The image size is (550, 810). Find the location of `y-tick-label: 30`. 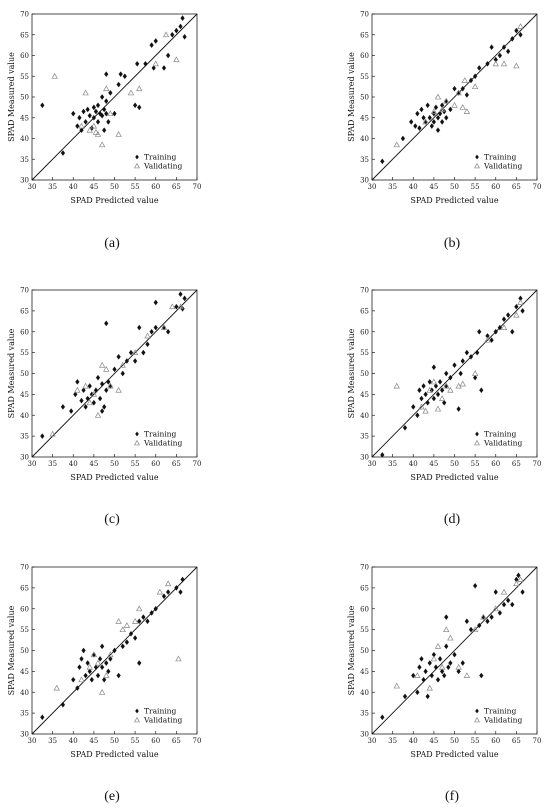

y-tick-label: 30 is located at coordinates (364, 458).